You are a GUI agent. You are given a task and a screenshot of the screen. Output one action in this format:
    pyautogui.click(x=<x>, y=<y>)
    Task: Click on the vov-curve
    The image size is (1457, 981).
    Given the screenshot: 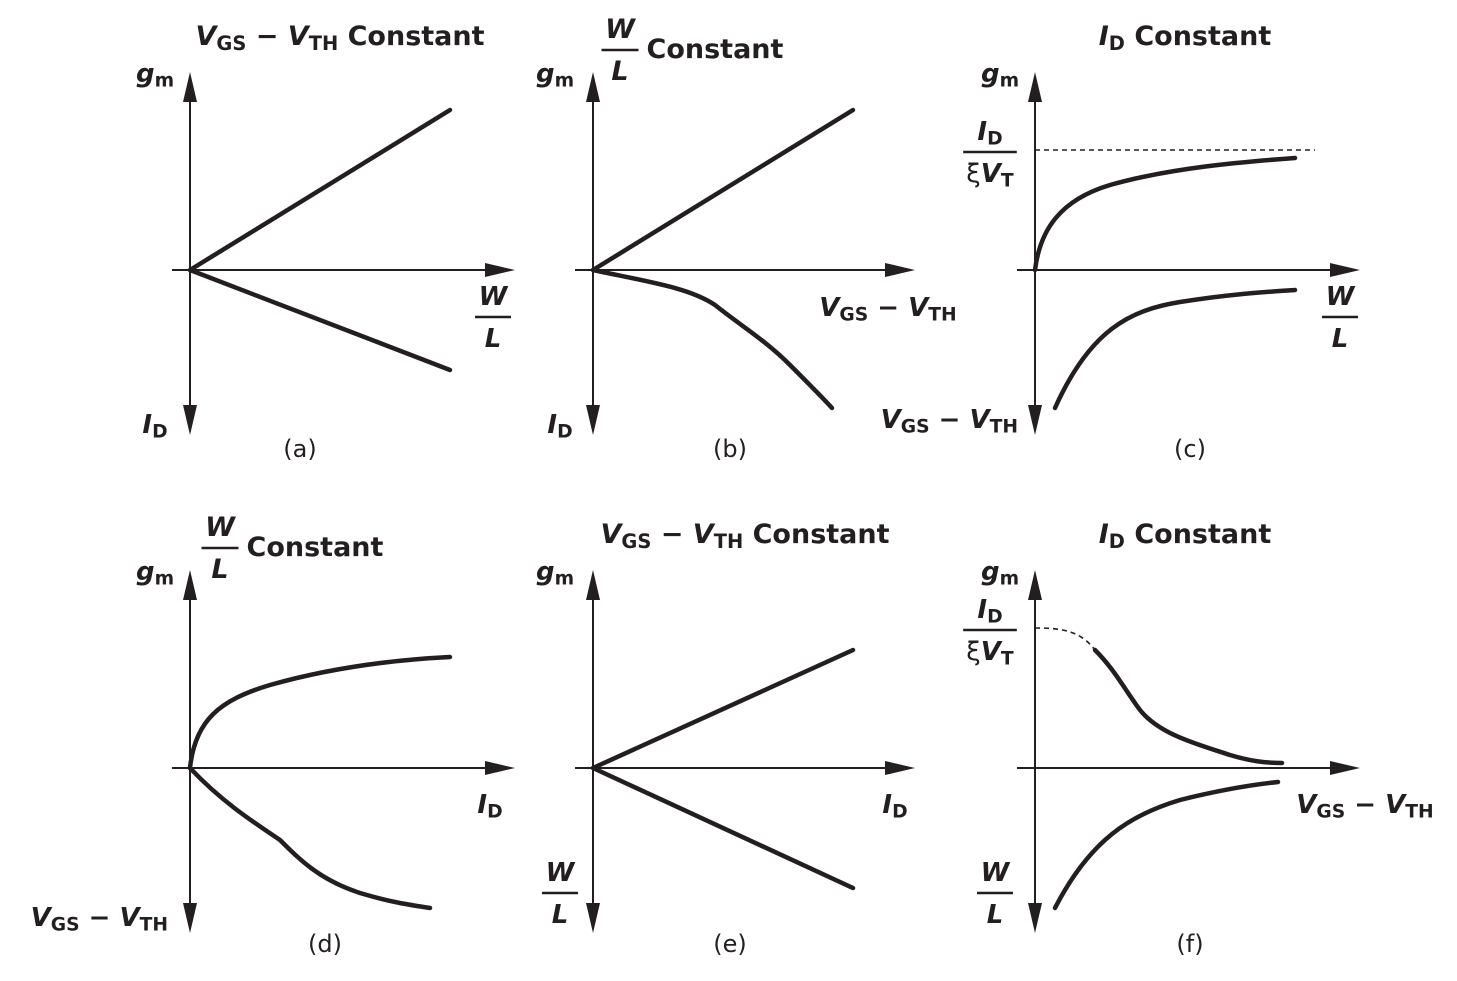 What is the action you would take?
    pyautogui.click(x=310, y=838)
    